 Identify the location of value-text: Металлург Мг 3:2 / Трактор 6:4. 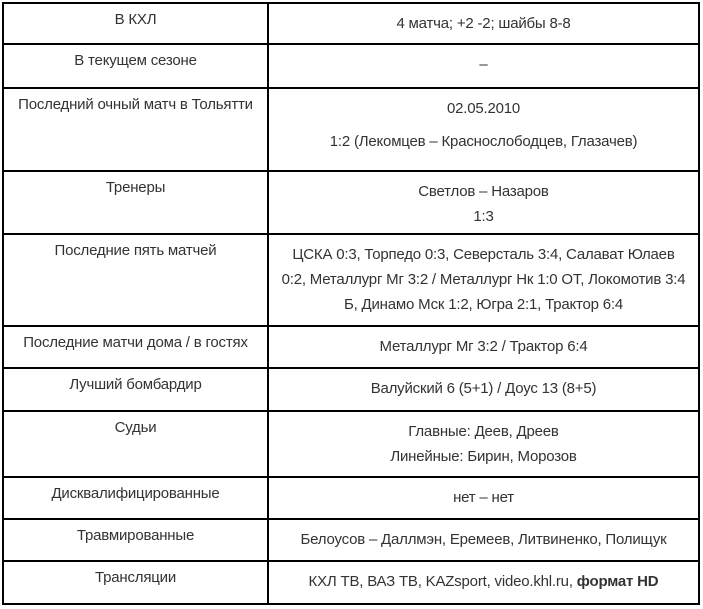
(483, 346).